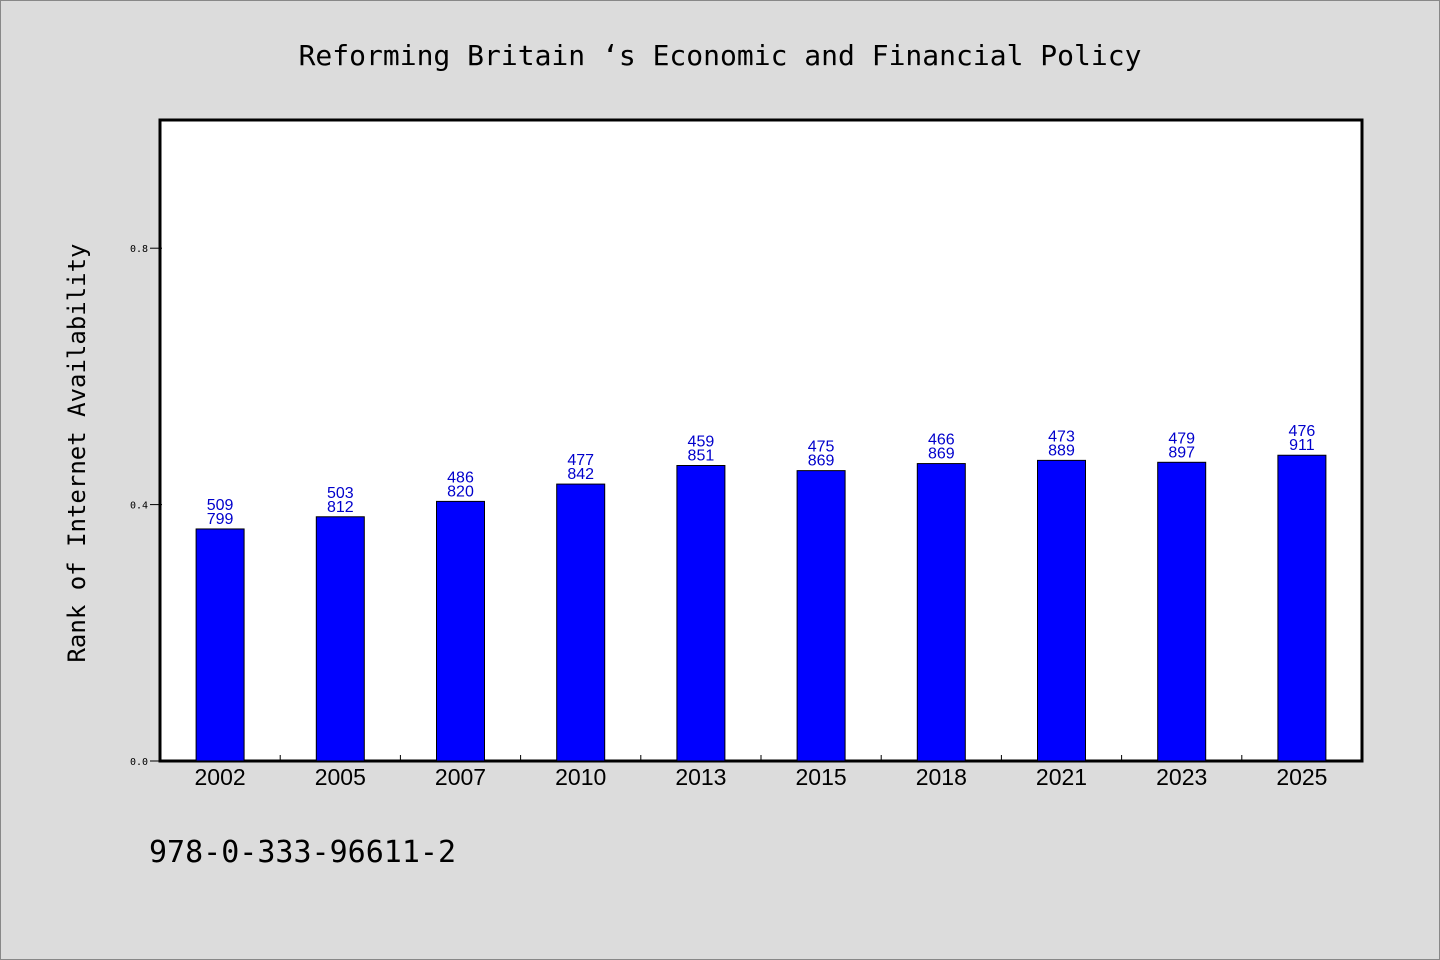 The height and width of the screenshot is (960, 1440). I want to click on x-axis: 2002 2005 2007 2010 2013 2015 2018 2021 2023 2025, so click(761, 772).